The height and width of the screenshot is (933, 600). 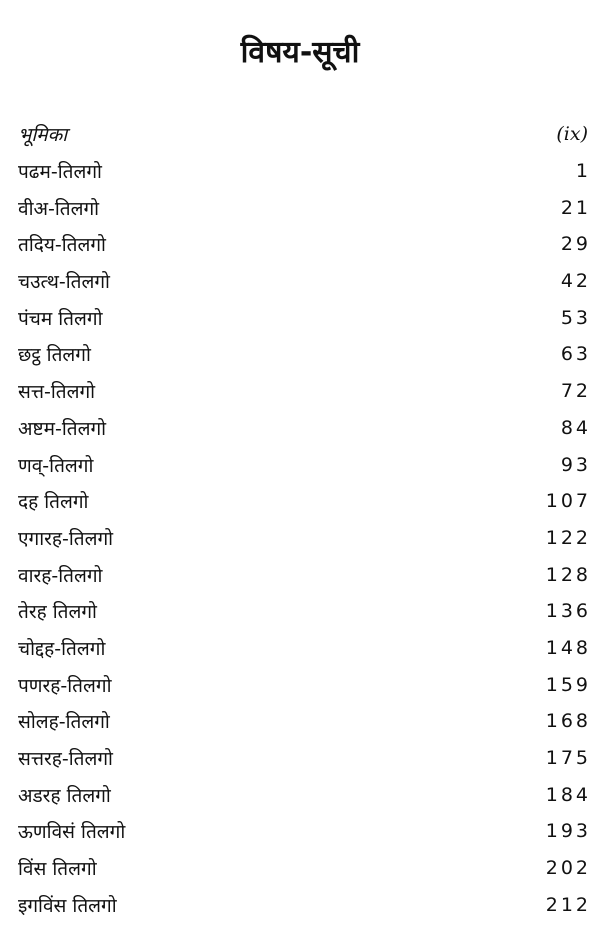 I want to click on toc-entry-title: वारह-तिलगो, so click(x=60, y=575).